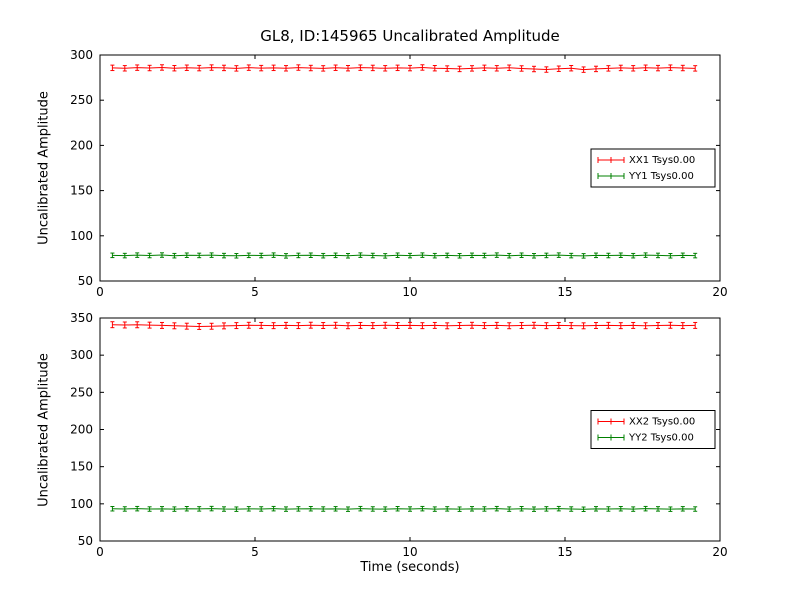  Describe the element at coordinates (404, 68) in the screenshot. I see `series-xx1` at that location.